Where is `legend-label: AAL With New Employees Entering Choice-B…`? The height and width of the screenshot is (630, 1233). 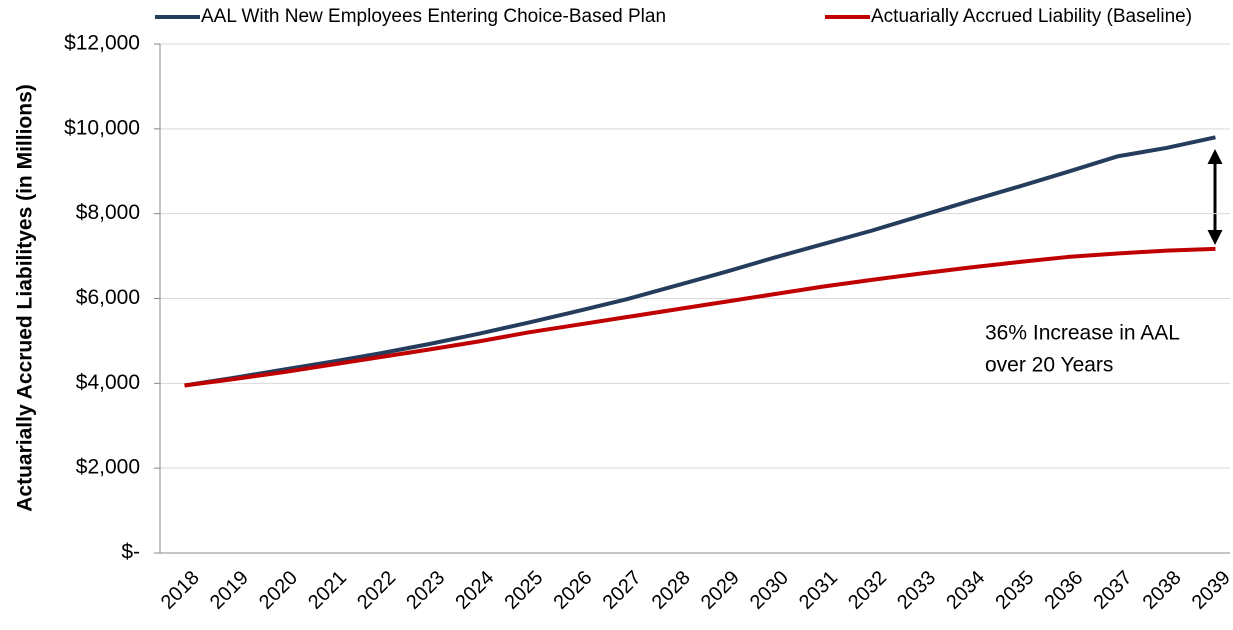 legend-label: AAL With New Employees Entering Choice-B… is located at coordinates (433, 16).